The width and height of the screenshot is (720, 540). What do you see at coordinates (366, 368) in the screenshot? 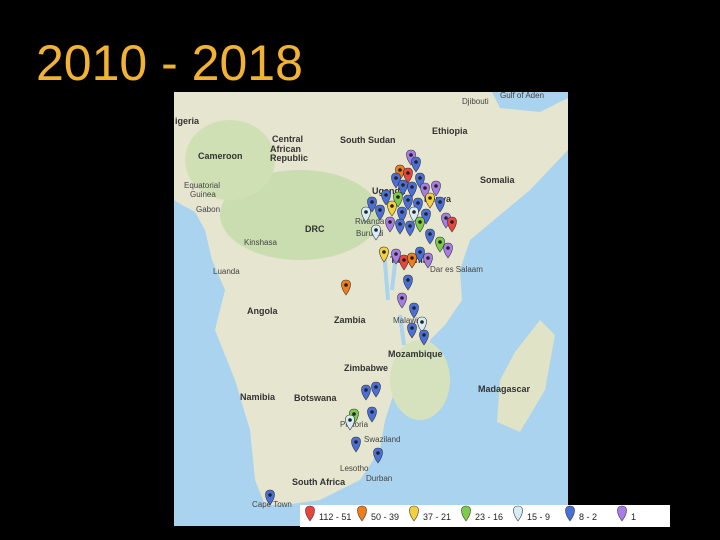
I see `country-label: Zimbabwe` at bounding box center [366, 368].